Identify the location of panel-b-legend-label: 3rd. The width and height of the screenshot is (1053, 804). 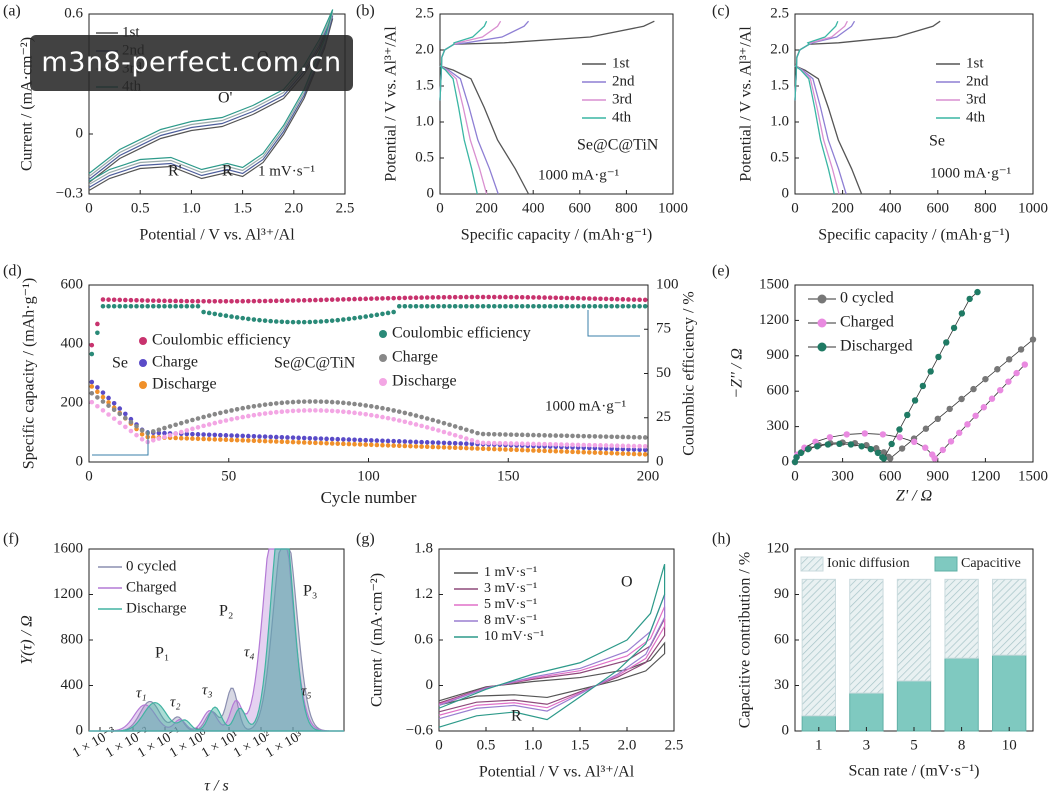
(622, 99).